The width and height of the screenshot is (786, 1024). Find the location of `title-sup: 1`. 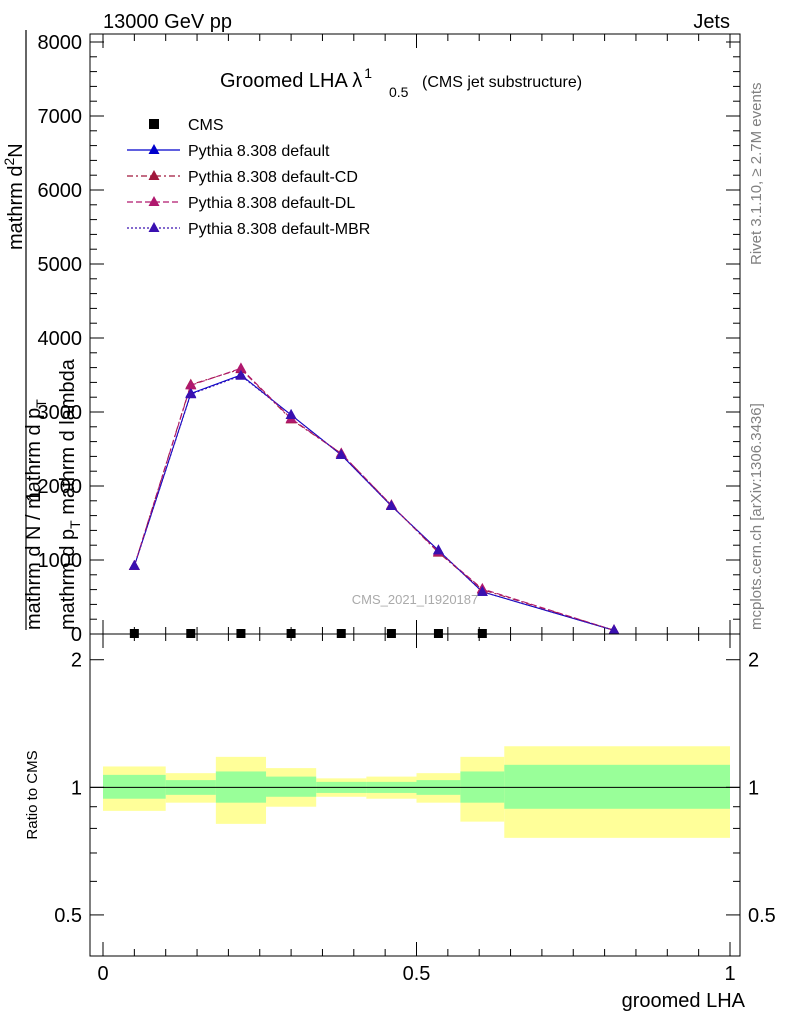

title-sup: 1 is located at coordinates (368, 73).